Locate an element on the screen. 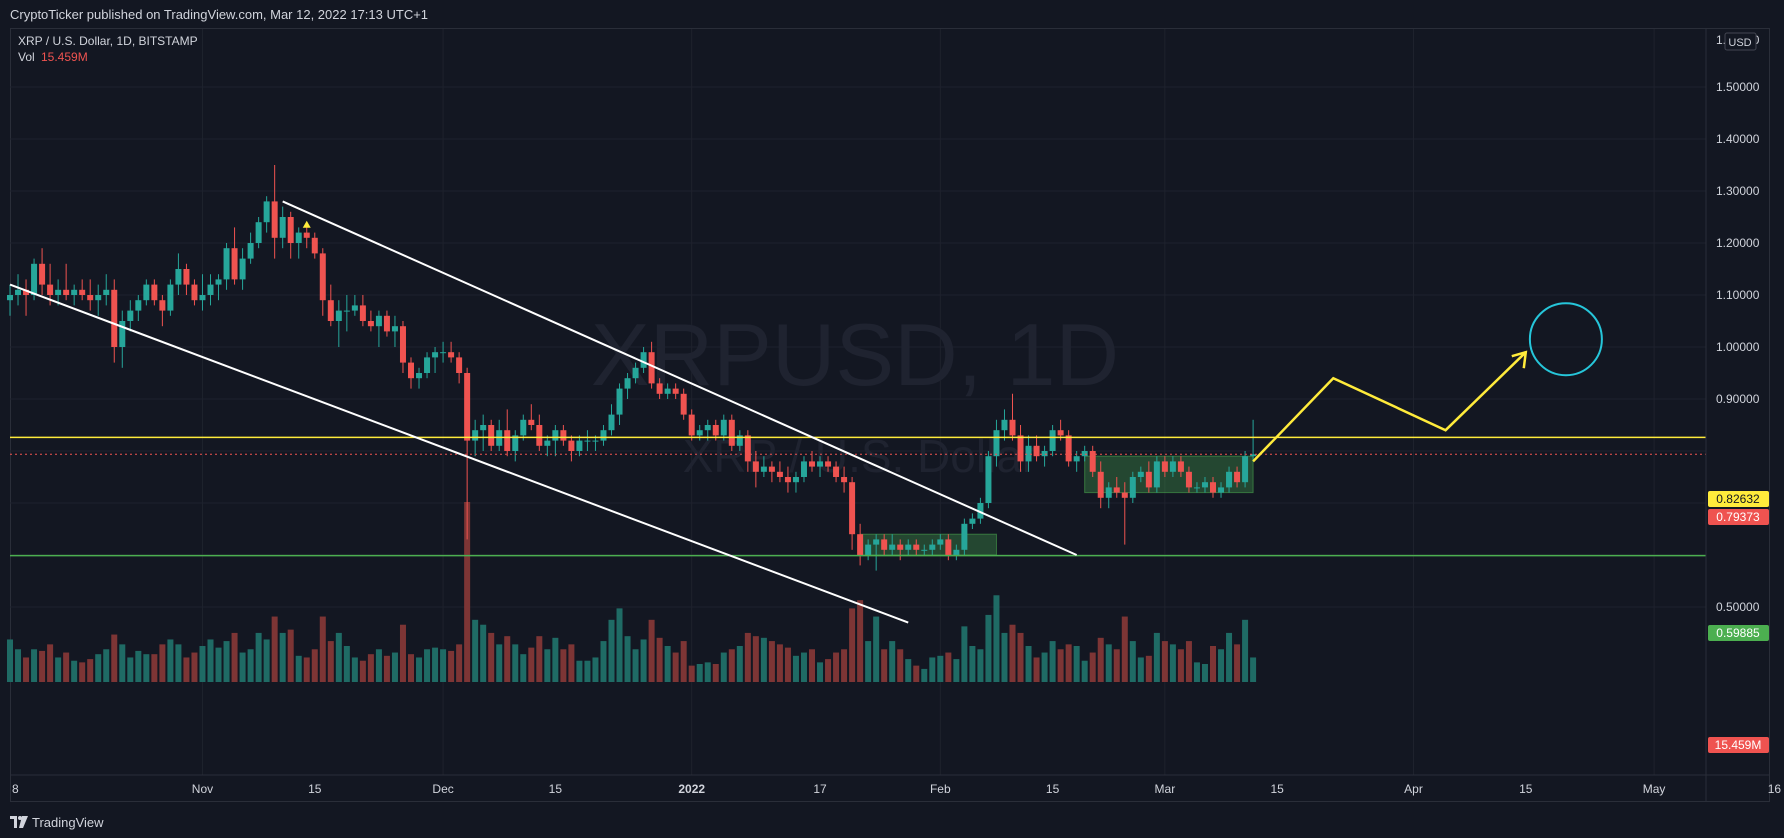 This screenshot has width=1784, height=838. legend-vol-value: 15.459M is located at coordinates (64, 57).